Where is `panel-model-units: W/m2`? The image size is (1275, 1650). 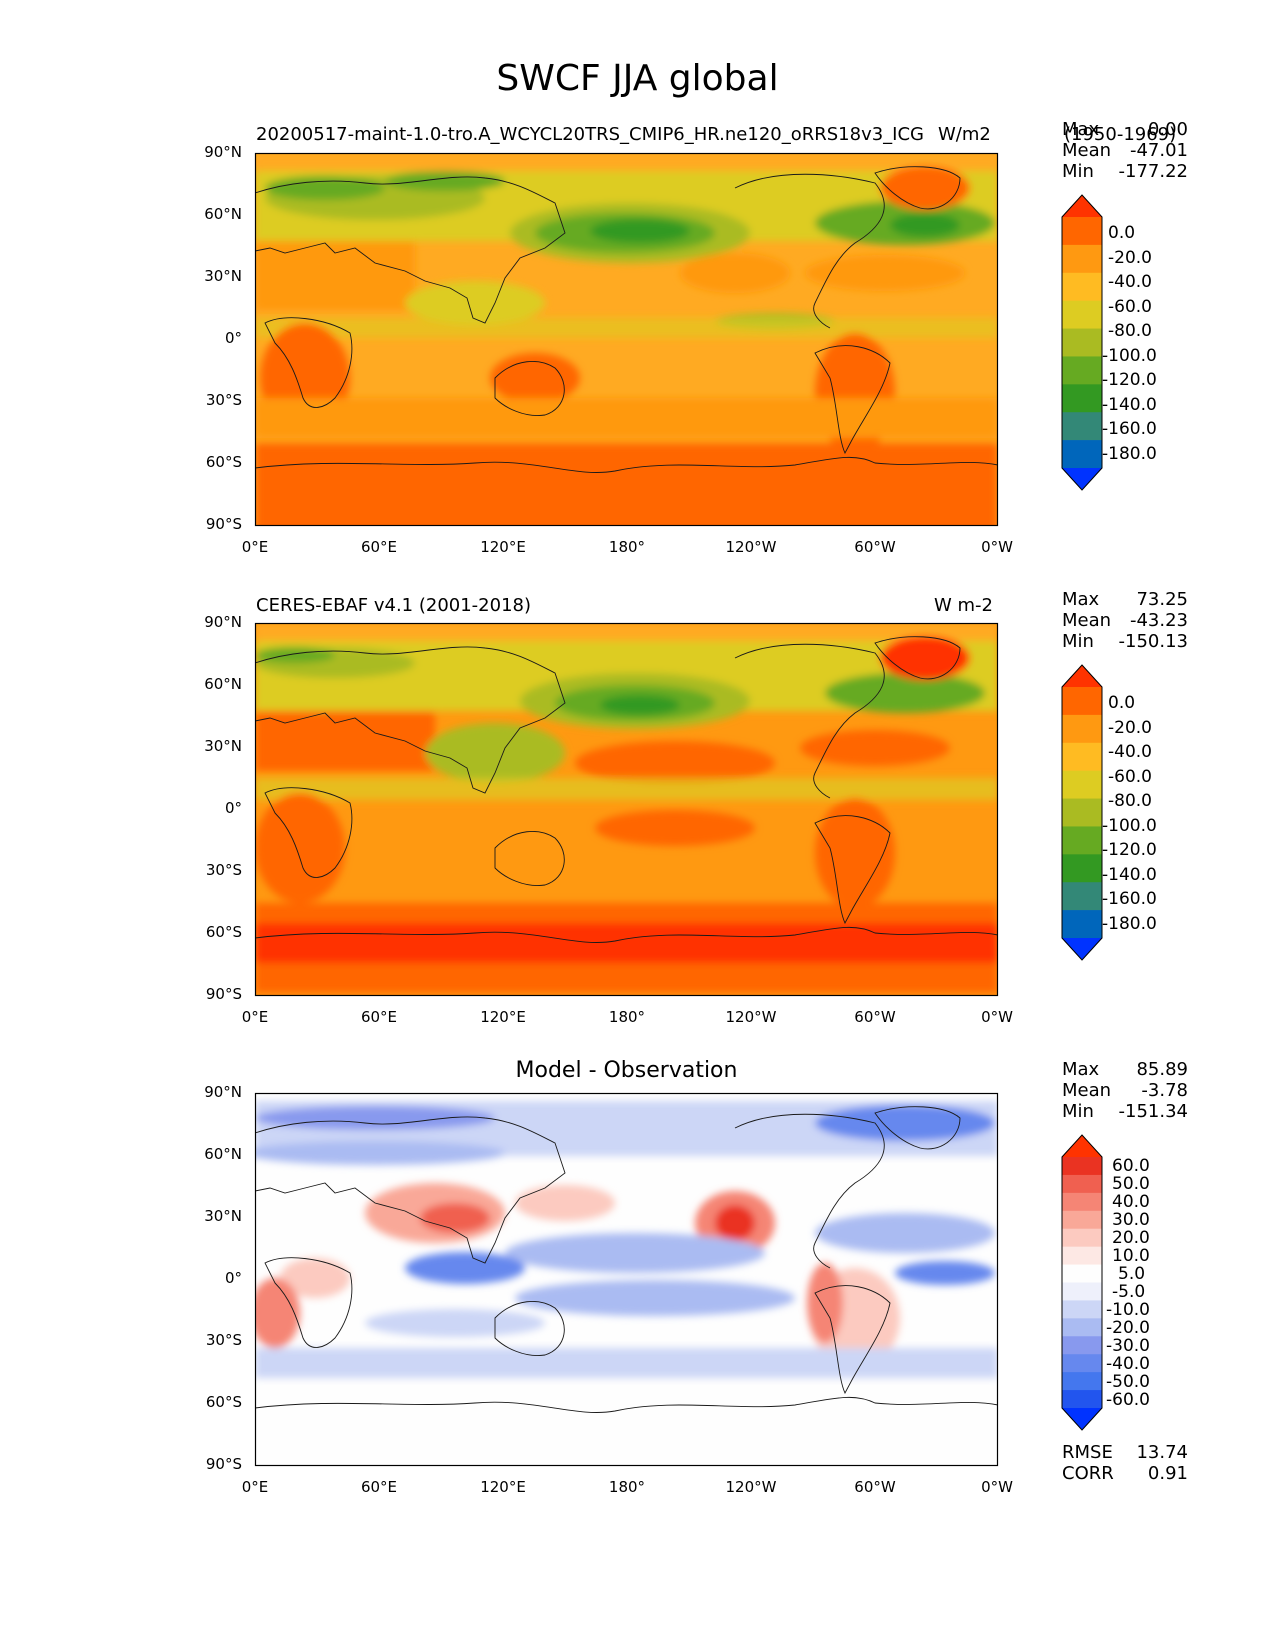
panel-model-units: W/m2 is located at coordinates (964, 134).